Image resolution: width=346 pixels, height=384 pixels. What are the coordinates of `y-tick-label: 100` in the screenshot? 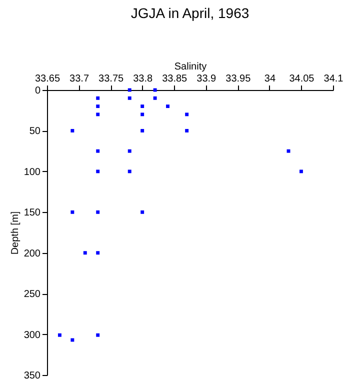 It's located at (32, 172).